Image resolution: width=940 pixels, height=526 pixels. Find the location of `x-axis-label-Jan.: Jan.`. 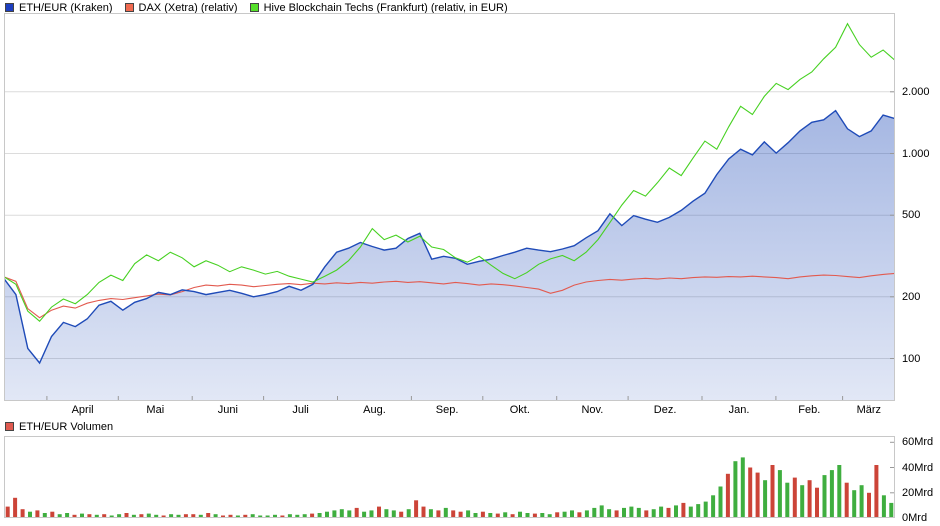

x-axis-label-Jan.: Jan. is located at coordinates (739, 410).